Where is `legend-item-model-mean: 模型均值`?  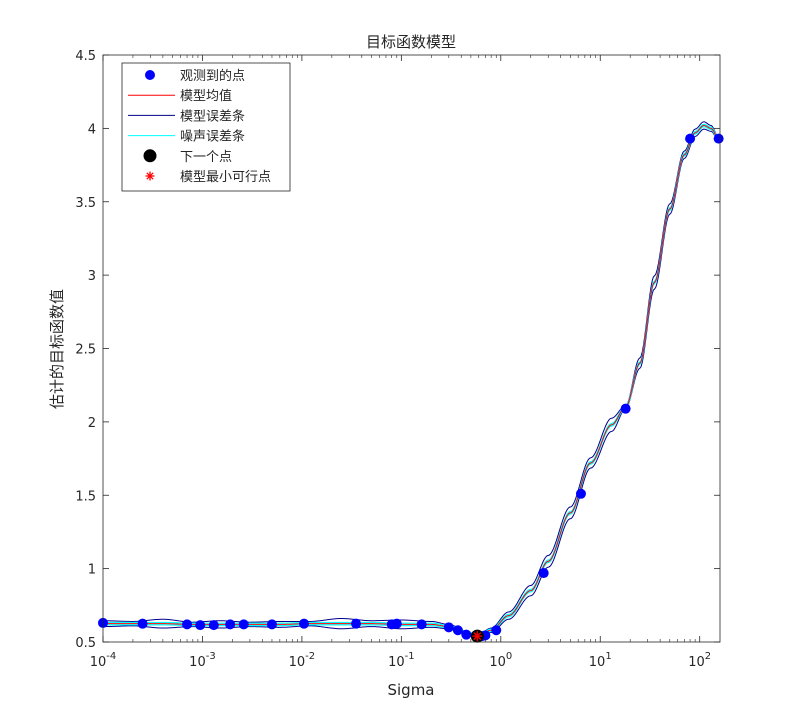
legend-item-model-mean: 模型均值 is located at coordinates (180, 96).